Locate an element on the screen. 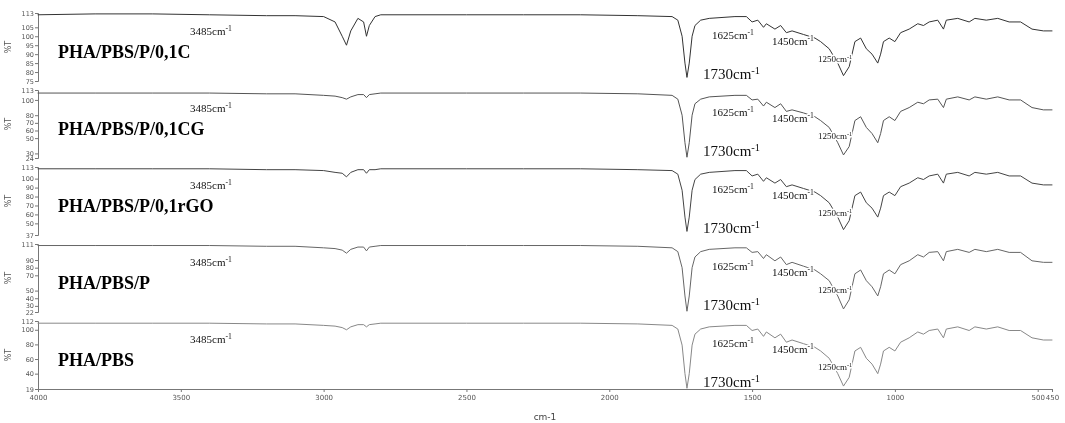  series-label: PHA/PBS/P/0,1C is located at coordinates (124, 51).